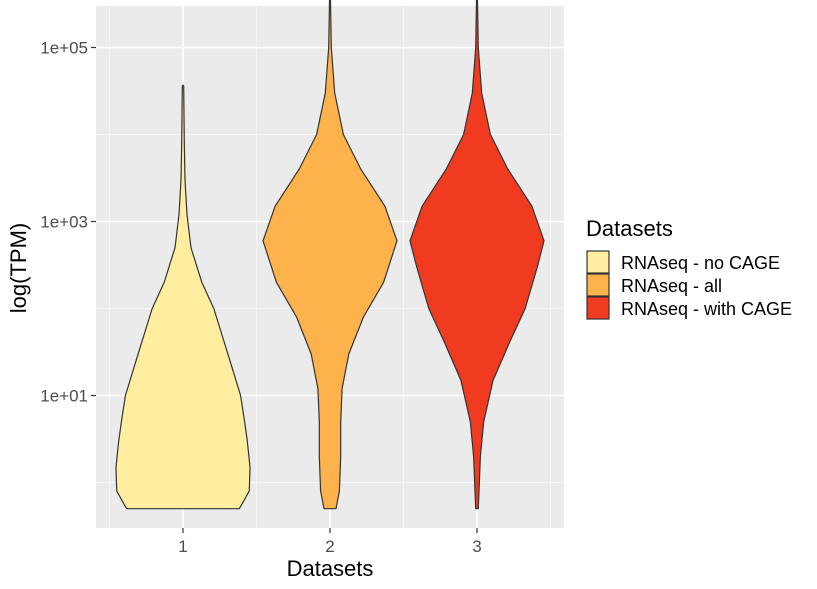  Describe the element at coordinates (329, 546) in the screenshot. I see `x-tick-label-1: 2` at that location.